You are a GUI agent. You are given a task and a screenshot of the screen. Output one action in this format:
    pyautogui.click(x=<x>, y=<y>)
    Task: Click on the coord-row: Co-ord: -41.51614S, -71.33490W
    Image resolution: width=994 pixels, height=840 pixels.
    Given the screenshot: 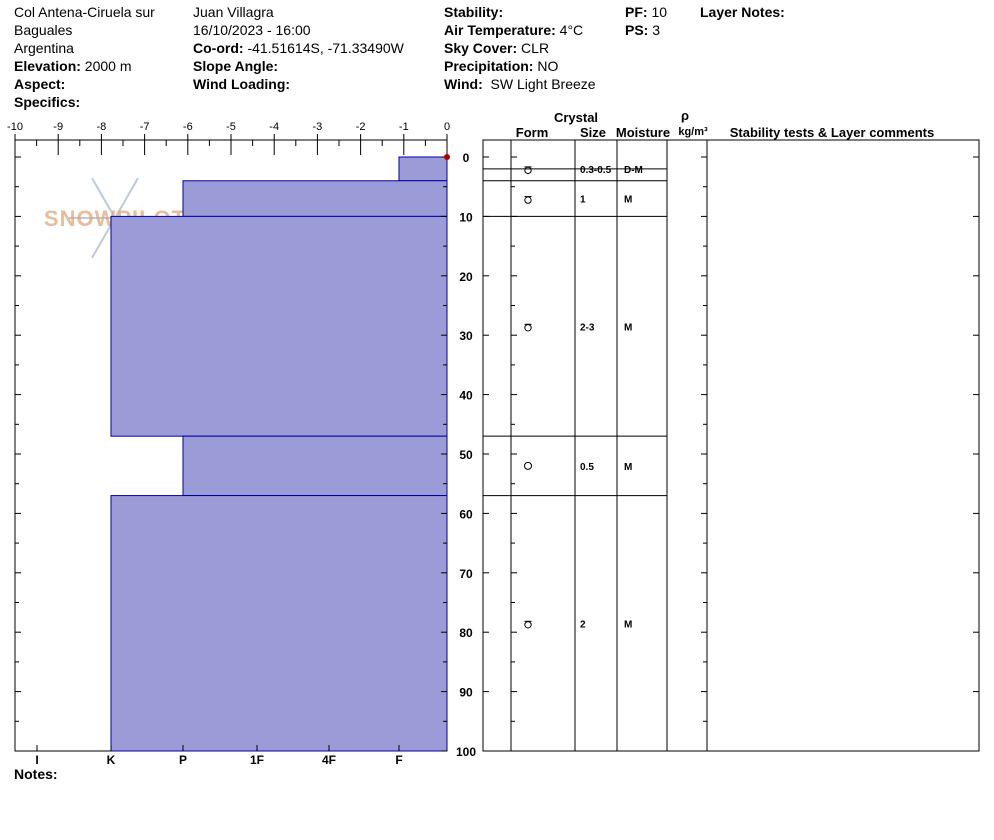 What is the action you would take?
    pyautogui.click(x=298, y=48)
    